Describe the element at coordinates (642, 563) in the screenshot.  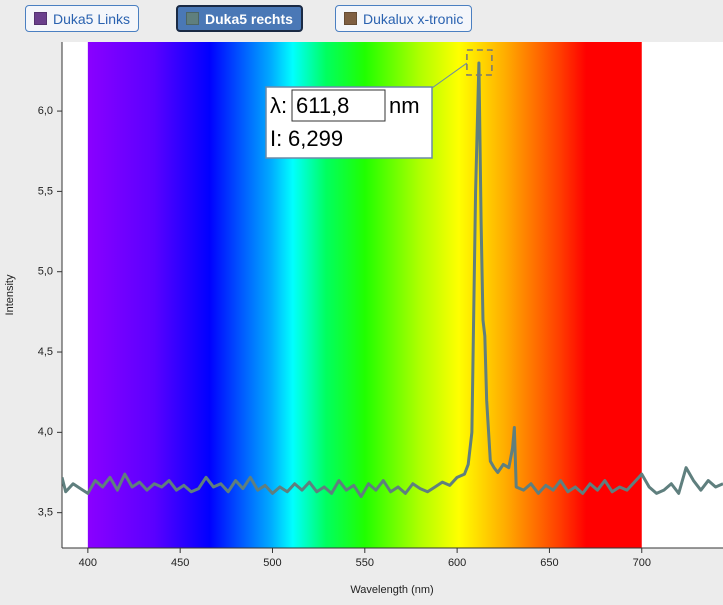
I see `x-tick-label: 700` at that location.